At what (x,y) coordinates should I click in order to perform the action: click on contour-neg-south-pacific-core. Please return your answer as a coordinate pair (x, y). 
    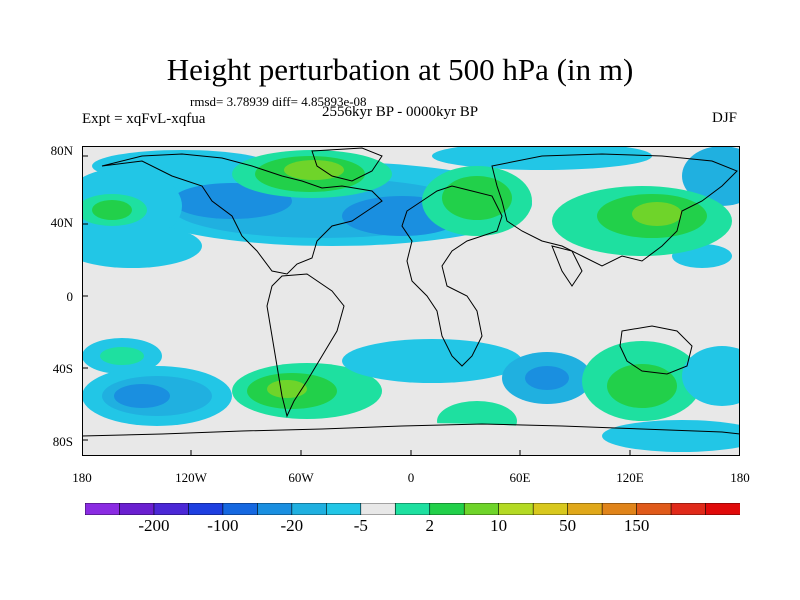
    Looking at the image, I should click on (142, 396).